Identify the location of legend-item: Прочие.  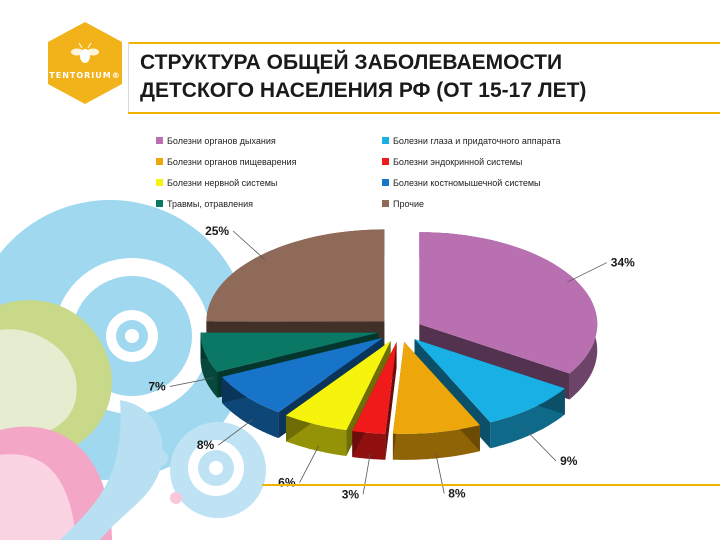
(504, 203).